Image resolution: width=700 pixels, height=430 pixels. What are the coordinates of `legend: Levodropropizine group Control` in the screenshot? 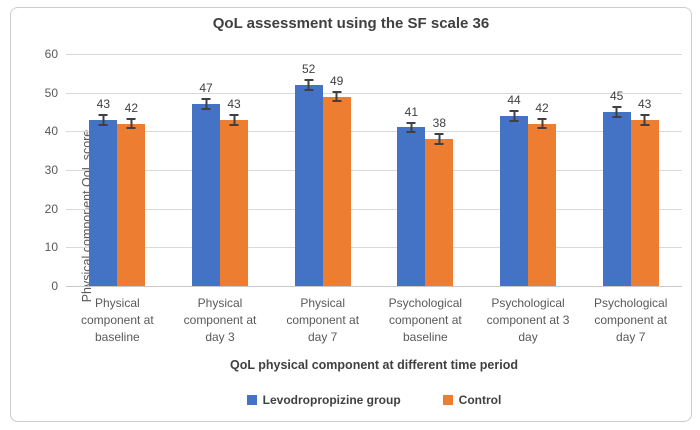 It's located at (374, 400).